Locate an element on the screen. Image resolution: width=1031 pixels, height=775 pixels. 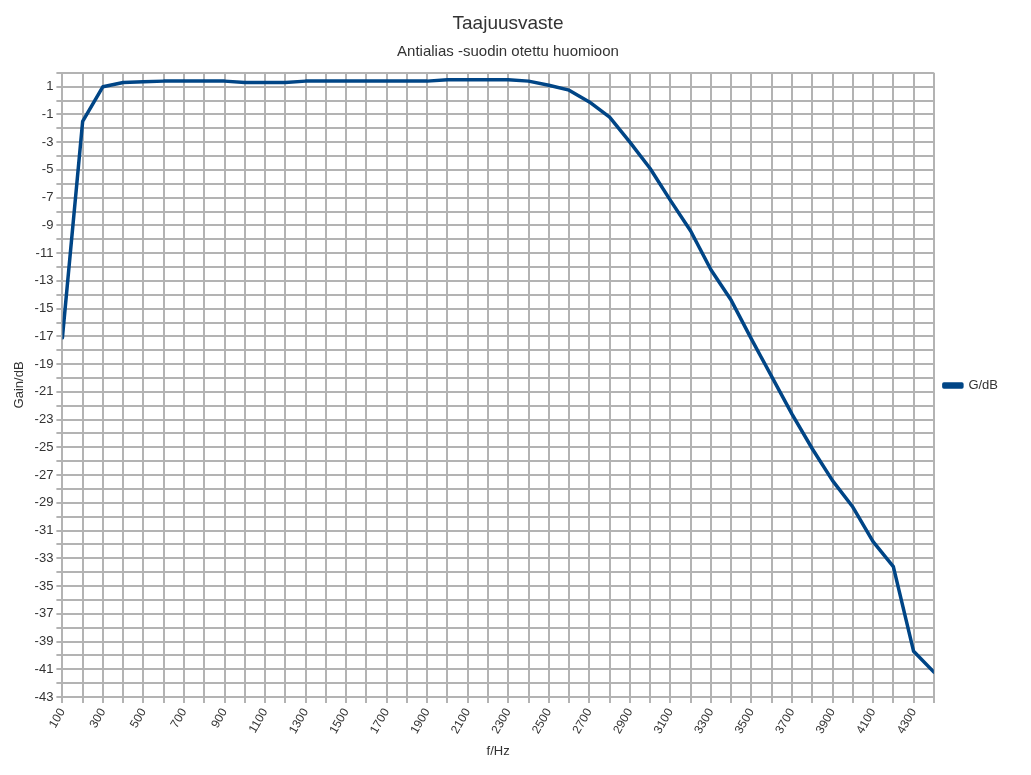
chart-title: Taajuusvaste is located at coordinates (508, 22).